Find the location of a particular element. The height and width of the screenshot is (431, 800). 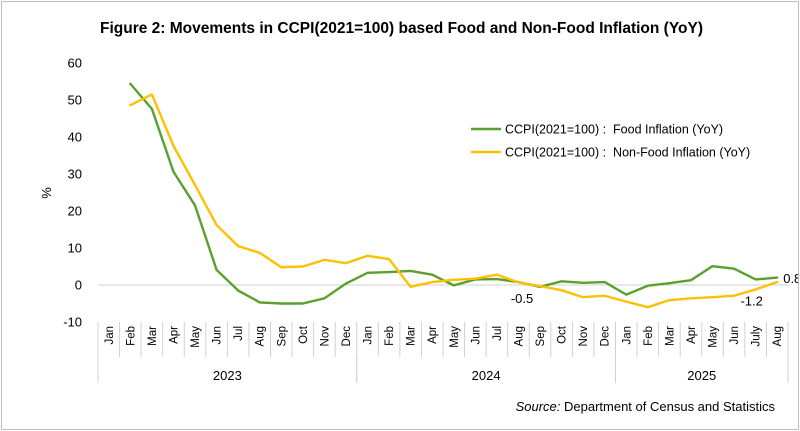

y-axis-label: % is located at coordinates (46, 193).